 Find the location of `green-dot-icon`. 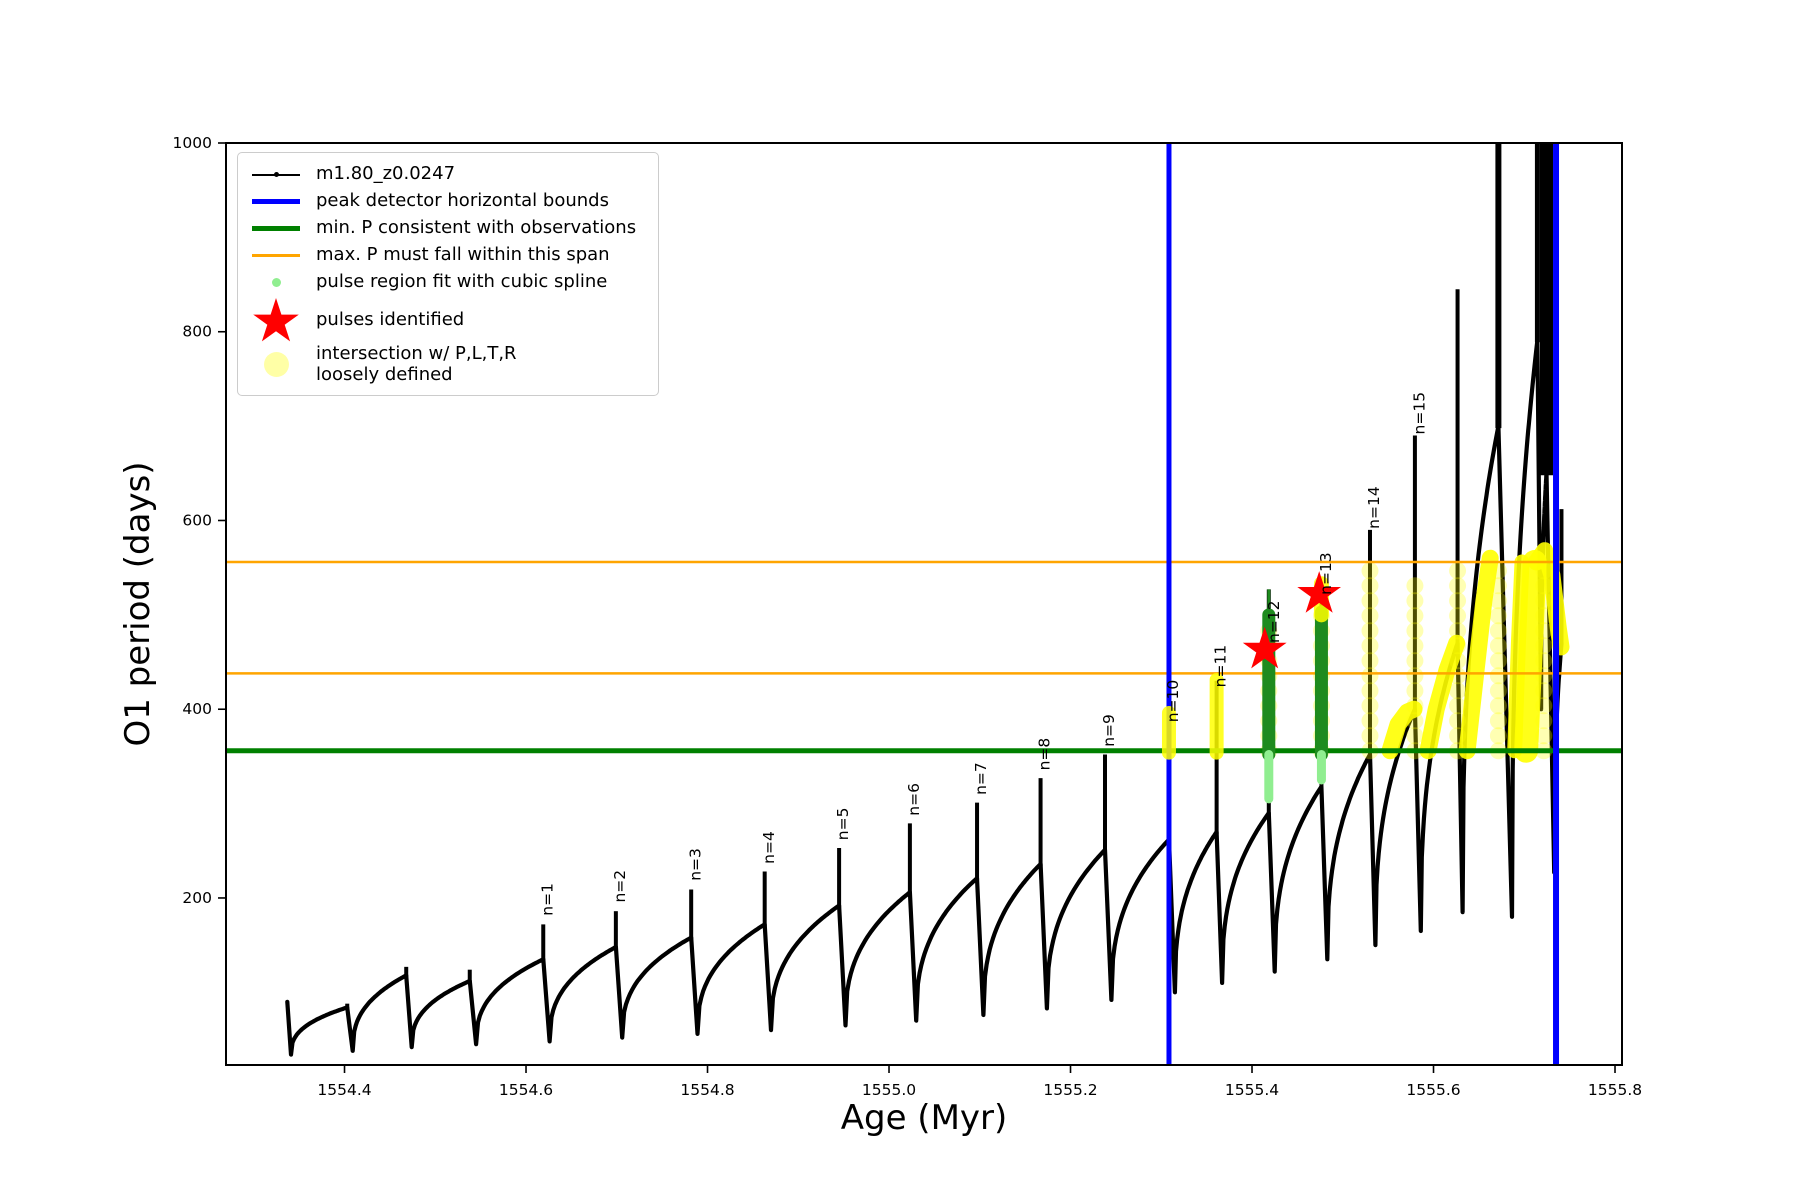

green-dot-icon is located at coordinates (276, 282).